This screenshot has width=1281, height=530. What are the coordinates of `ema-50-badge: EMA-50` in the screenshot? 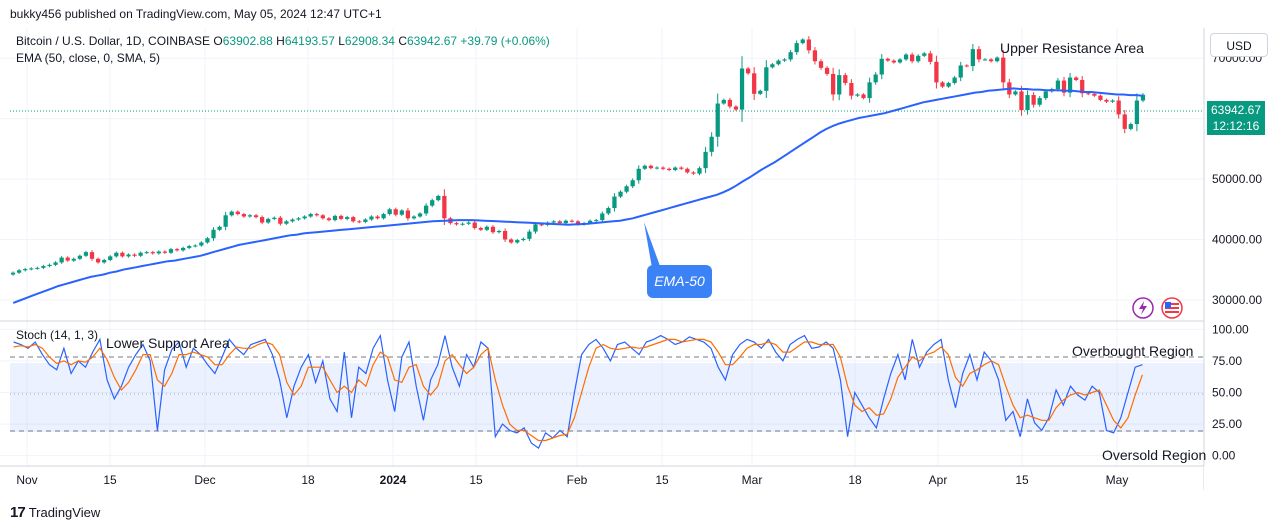 It's located at (679, 281).